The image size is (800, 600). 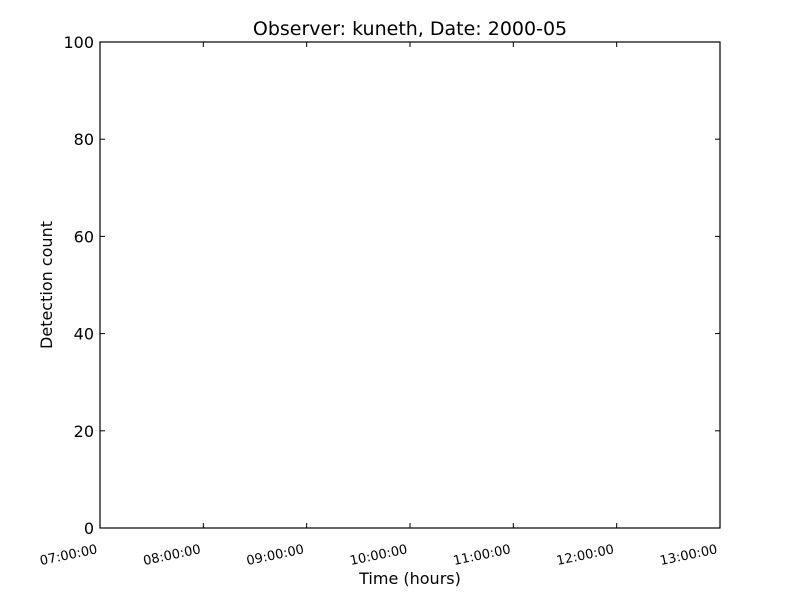 What do you see at coordinates (84, 431) in the screenshot?
I see `y-tick-label: 20` at bounding box center [84, 431].